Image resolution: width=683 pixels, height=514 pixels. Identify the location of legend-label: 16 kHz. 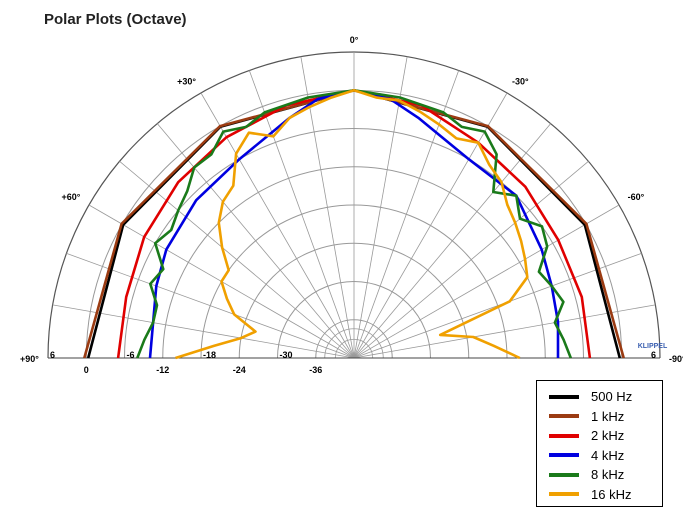
(611, 494).